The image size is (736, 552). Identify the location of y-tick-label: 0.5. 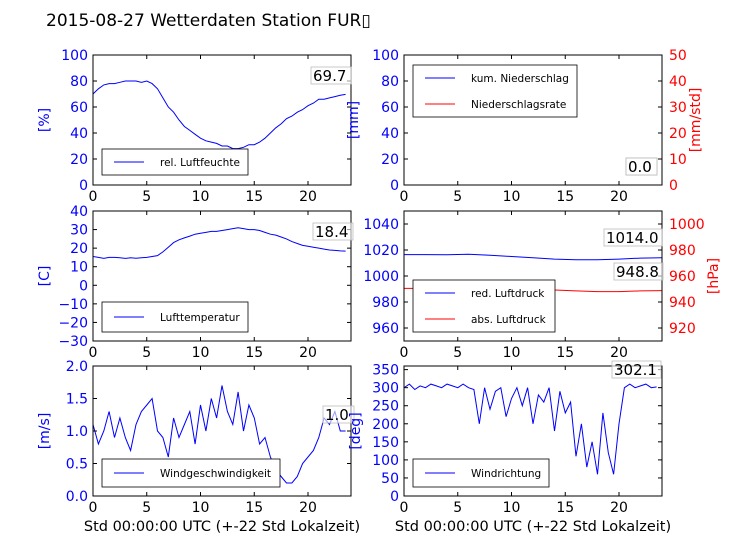
(77, 465).